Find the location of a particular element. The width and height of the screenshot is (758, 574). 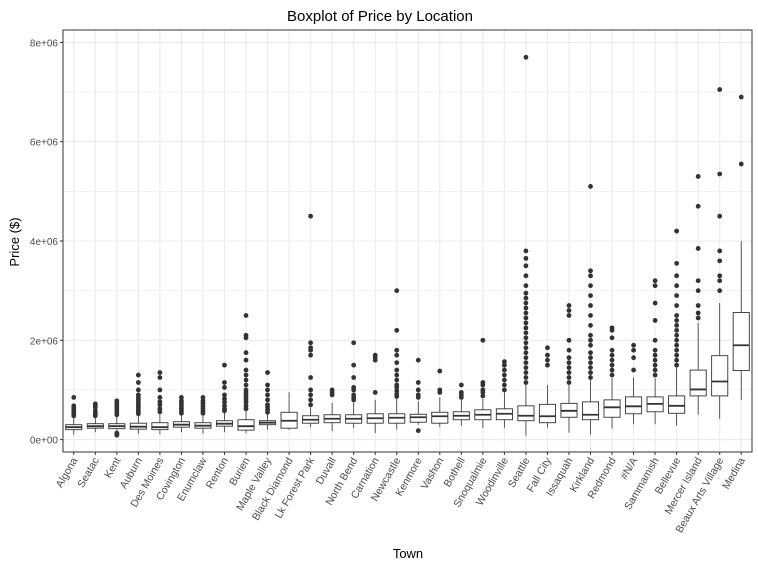

box--n-a is located at coordinates (634, 383).